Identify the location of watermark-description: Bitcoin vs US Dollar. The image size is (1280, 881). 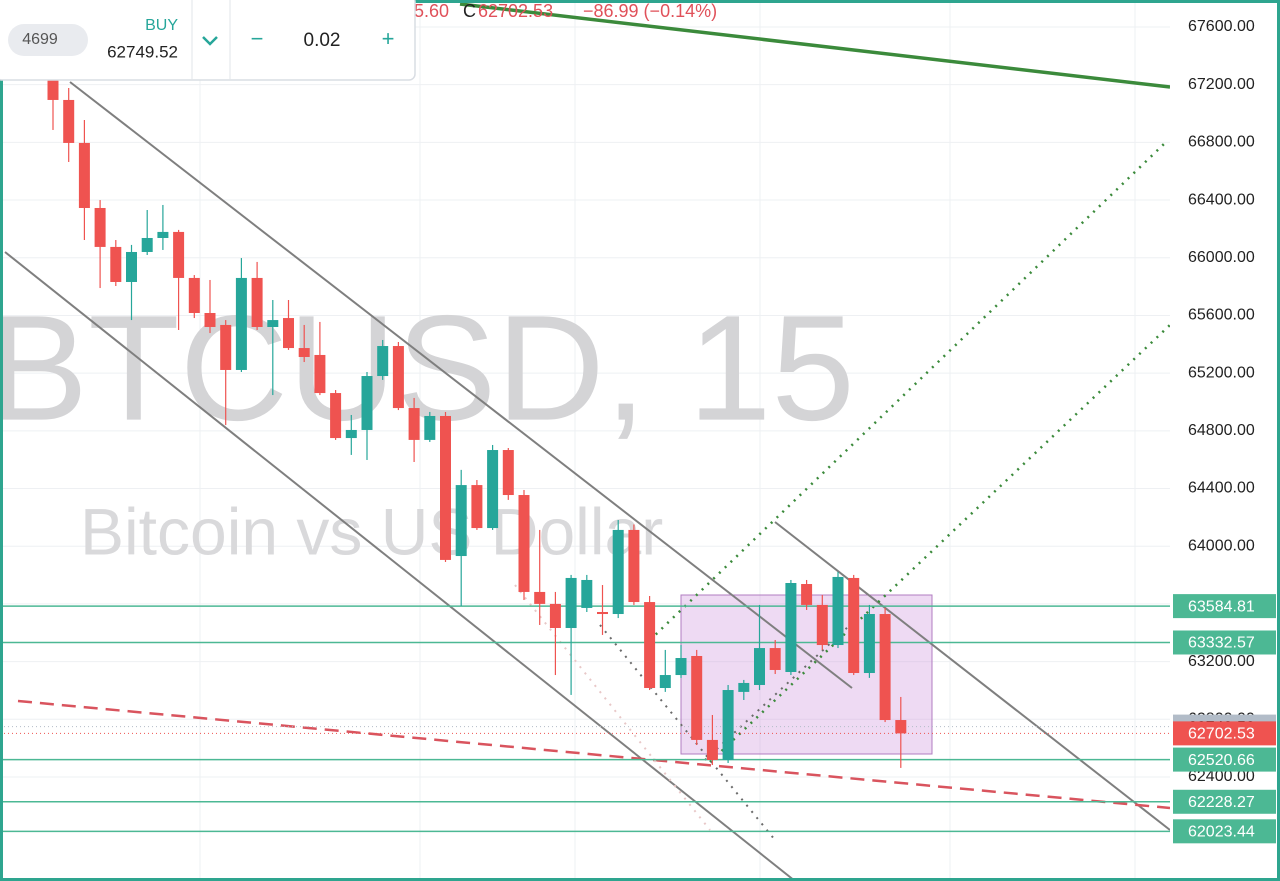
(371, 531).